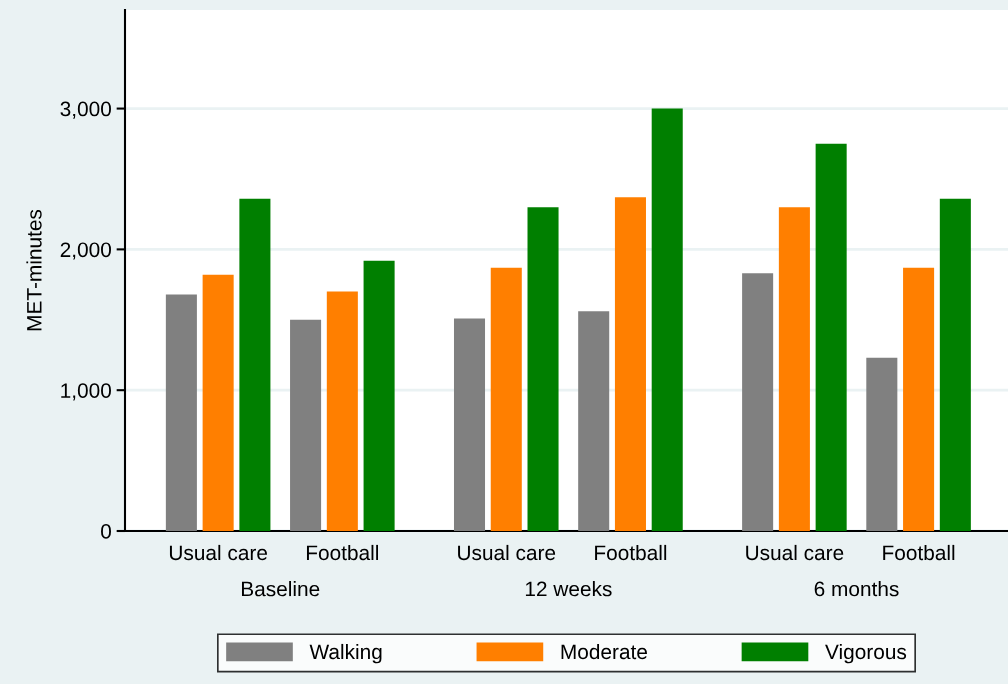 The width and height of the screenshot is (1008, 684). What do you see at coordinates (604, 651) in the screenshot?
I see `legend-label: Moderate` at bounding box center [604, 651].